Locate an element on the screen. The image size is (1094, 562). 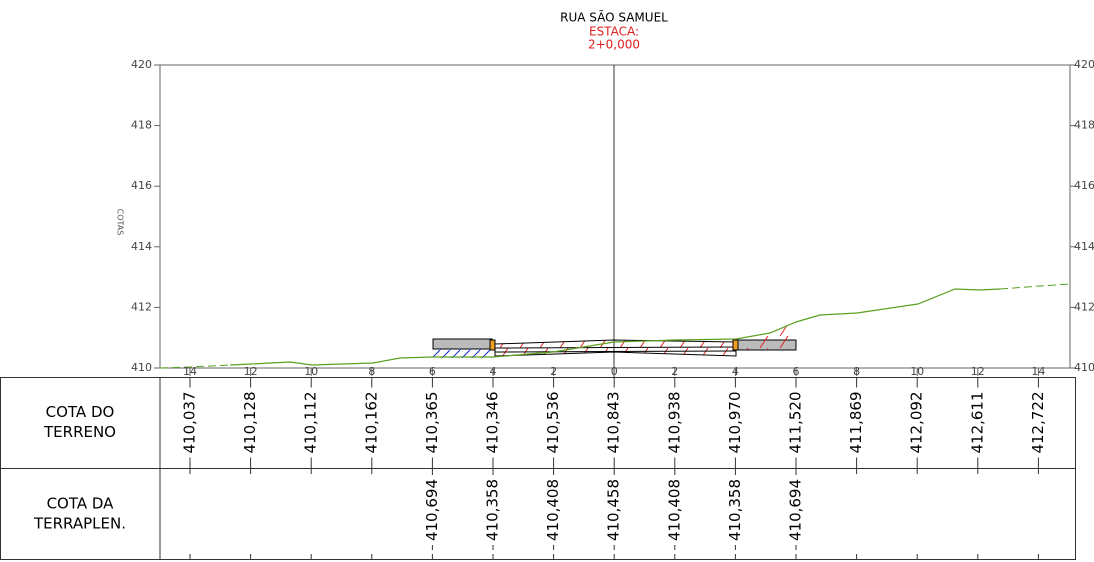
offset-label: 0 is located at coordinates (614, 371).